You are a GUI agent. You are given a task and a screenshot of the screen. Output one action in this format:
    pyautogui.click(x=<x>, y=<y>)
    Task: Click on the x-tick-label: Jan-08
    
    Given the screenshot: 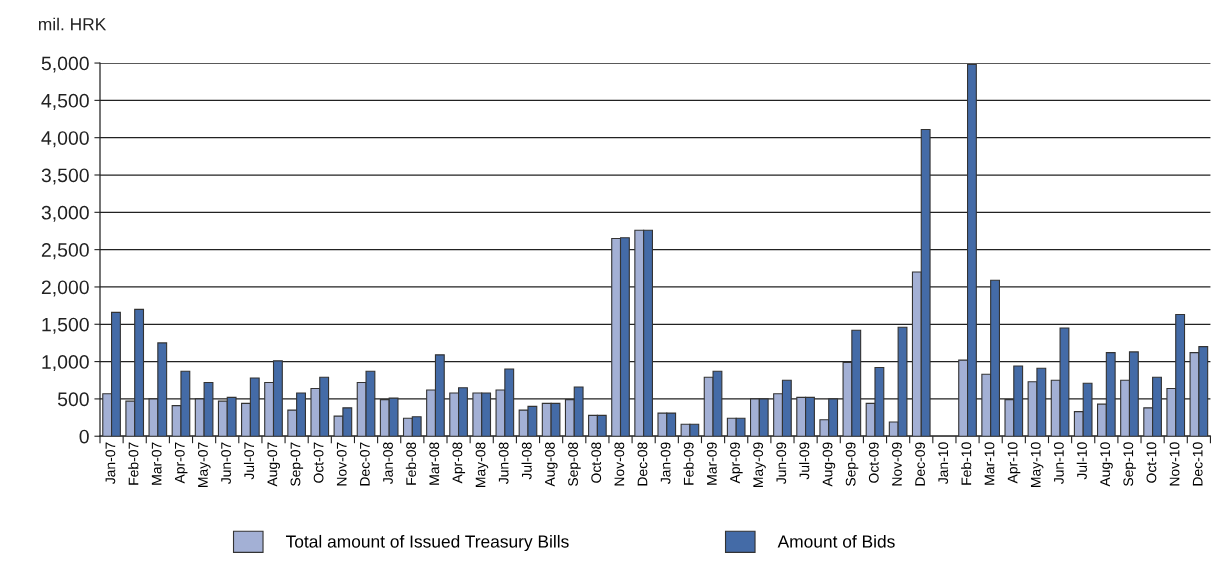 What is the action you would take?
    pyautogui.click(x=388, y=463)
    